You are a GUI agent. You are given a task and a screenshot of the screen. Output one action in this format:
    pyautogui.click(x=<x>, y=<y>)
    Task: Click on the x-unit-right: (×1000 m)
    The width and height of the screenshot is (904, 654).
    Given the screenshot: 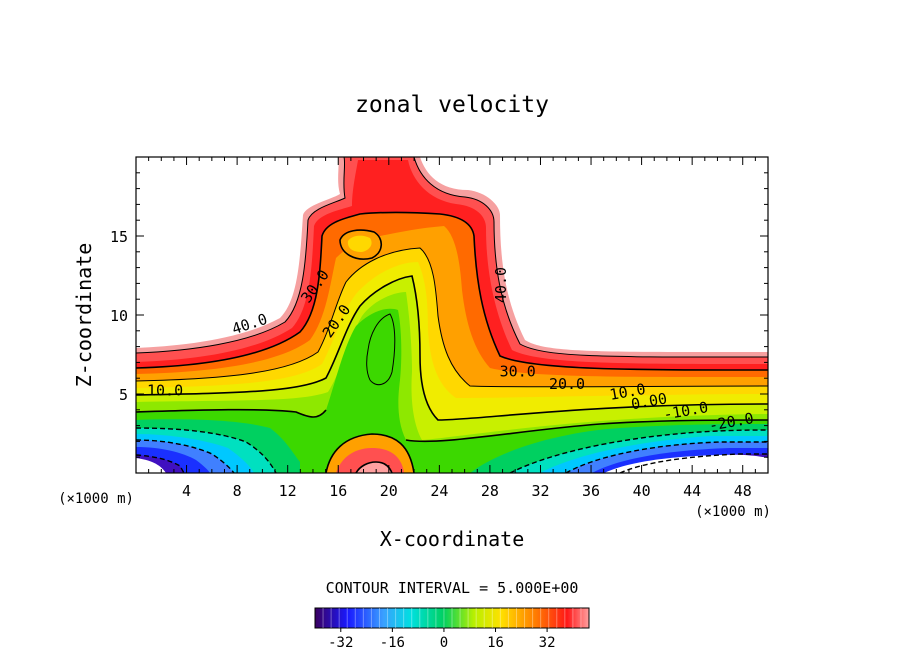 What is the action you would take?
    pyautogui.click(x=733, y=512)
    